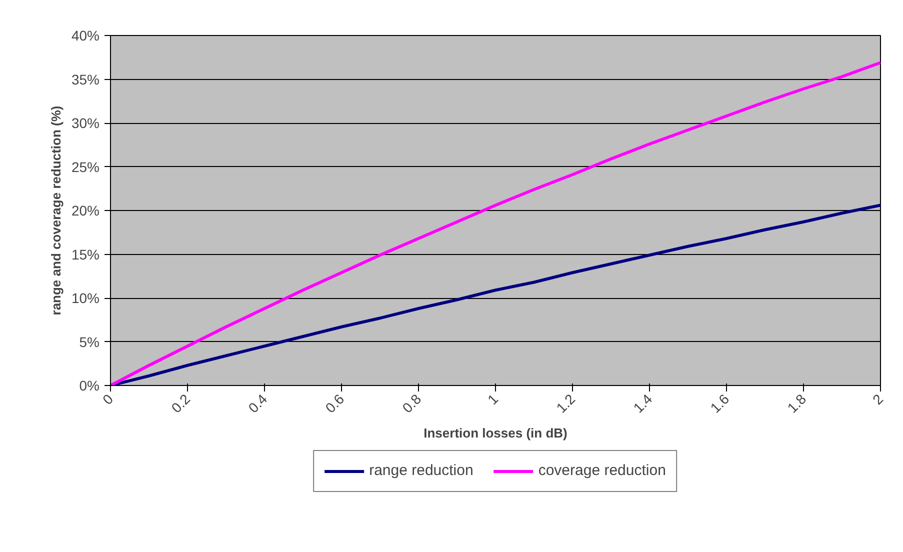  Describe the element at coordinates (421, 470) in the screenshot. I see `legend-label: range reduction` at that location.